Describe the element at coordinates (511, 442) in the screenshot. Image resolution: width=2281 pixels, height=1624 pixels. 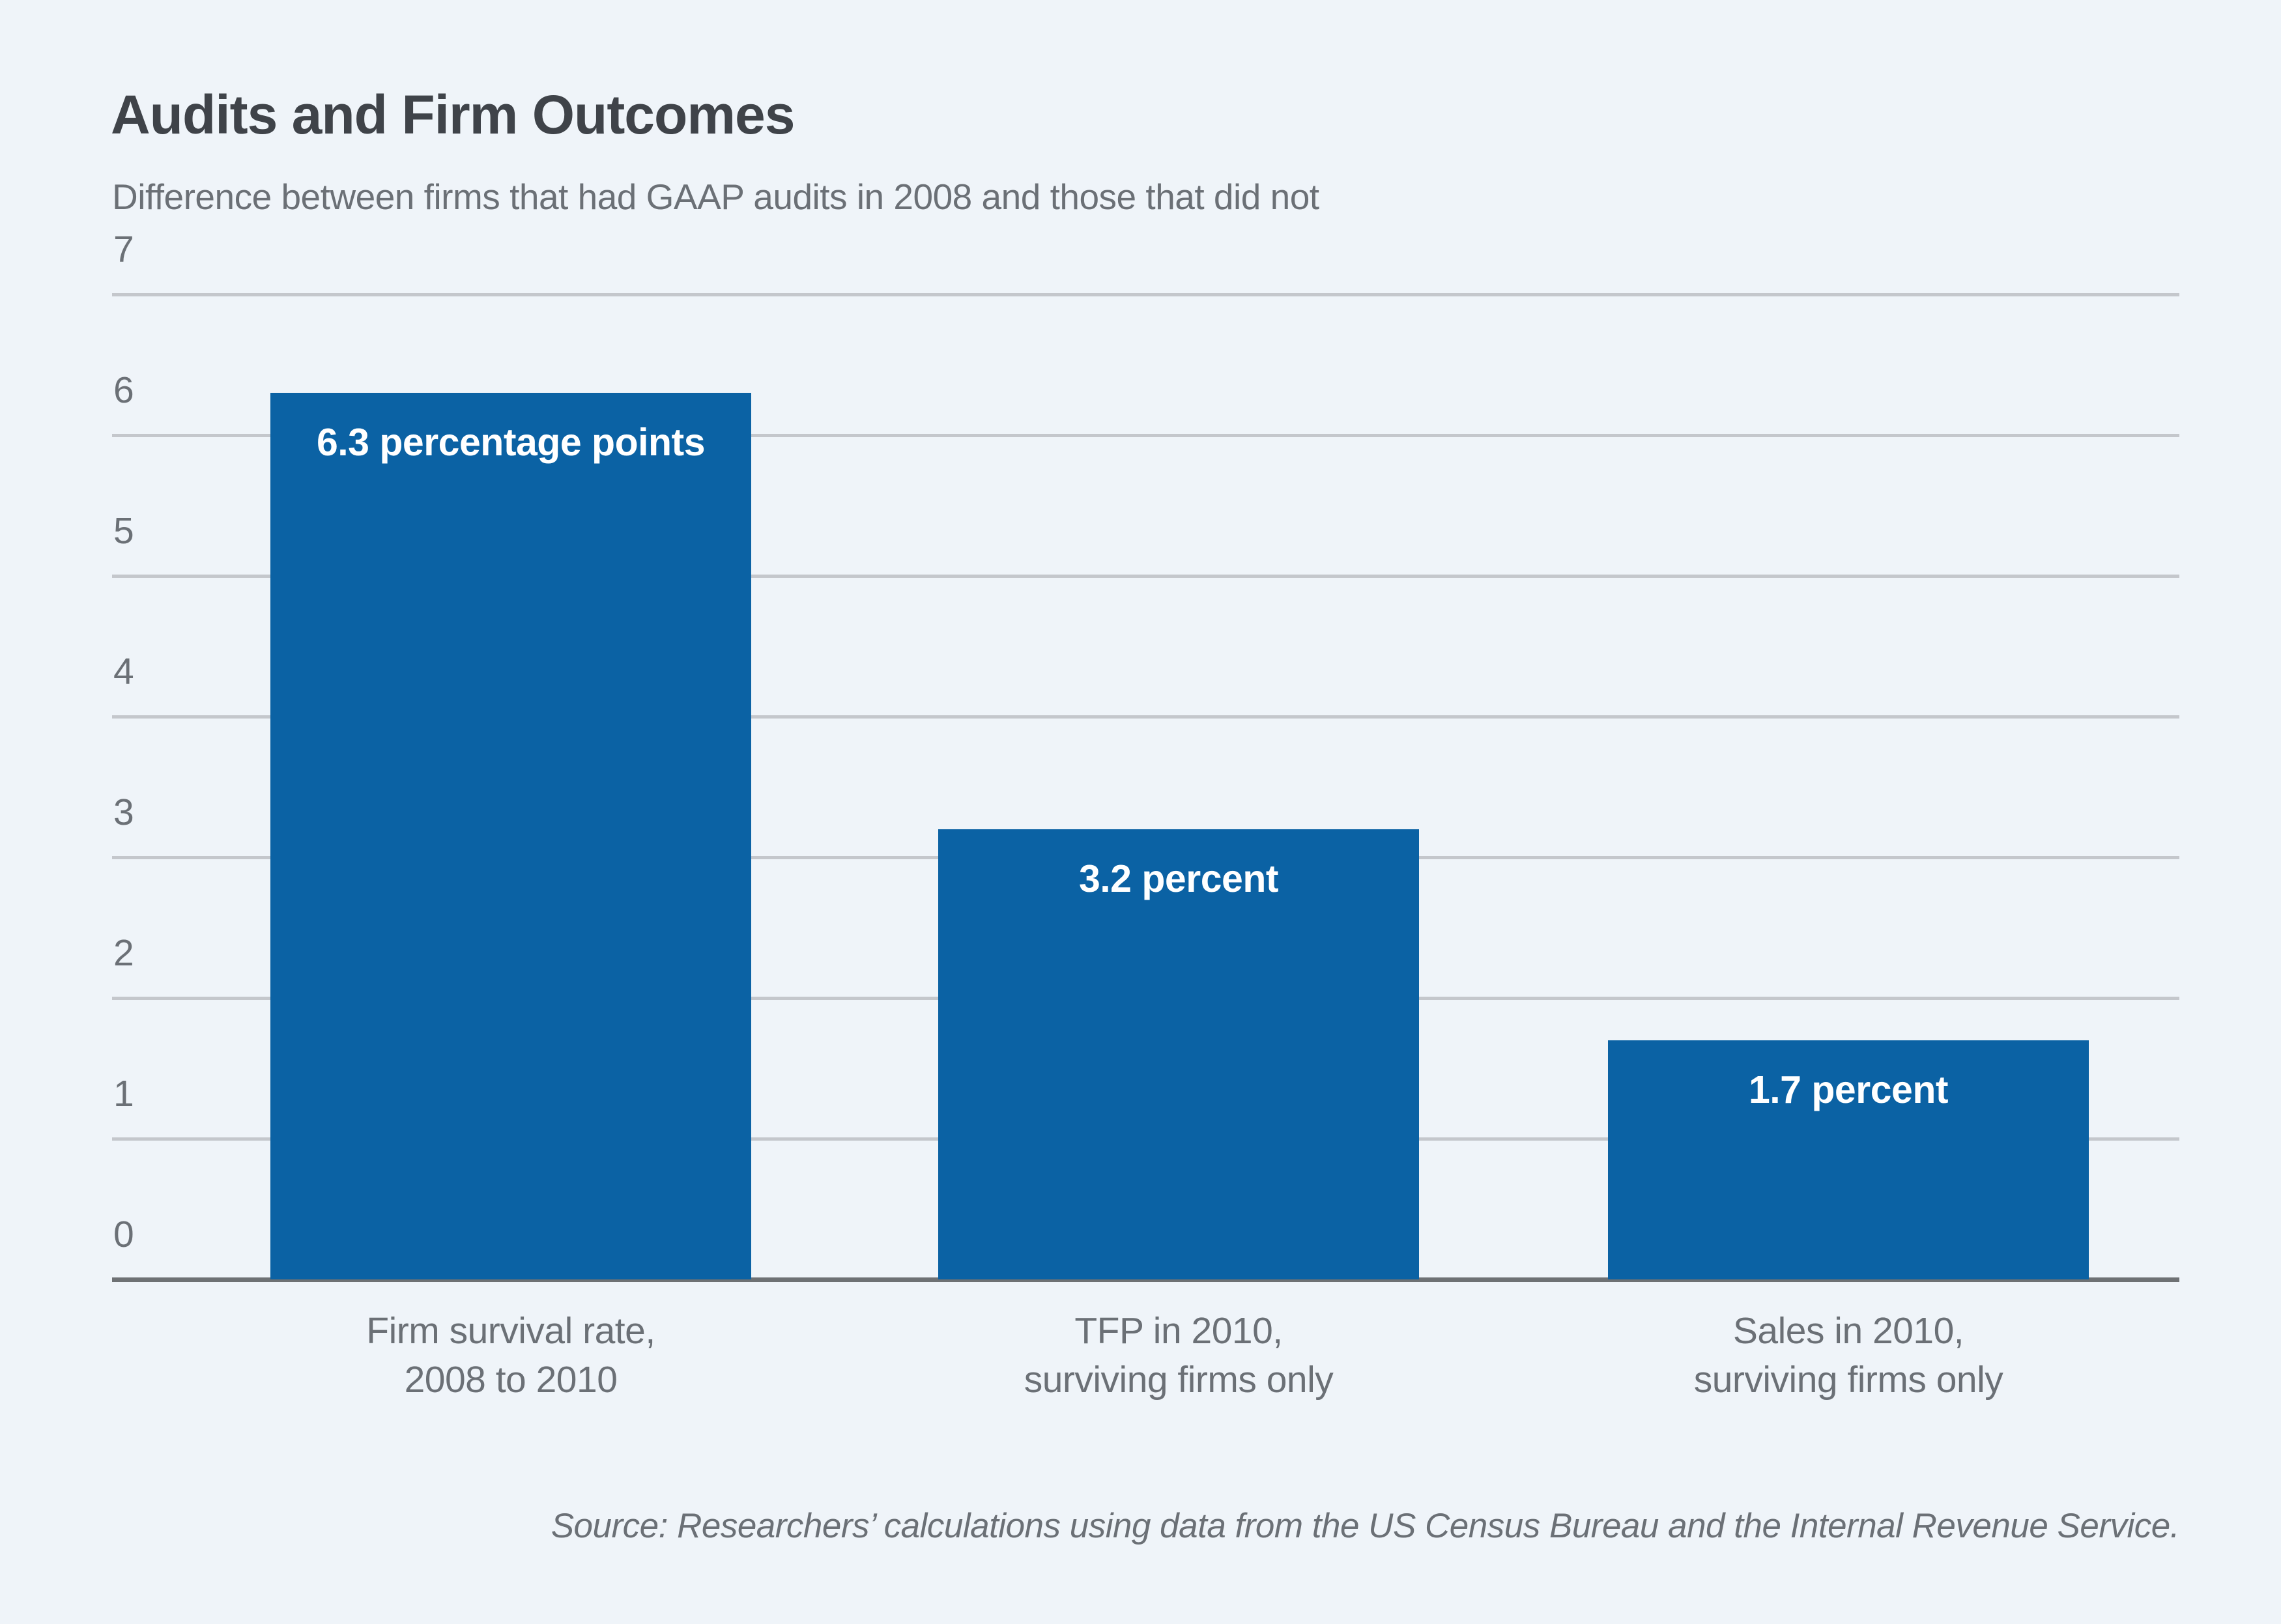
I see `bar-value-label-1: 6.3 percentage points` at that location.